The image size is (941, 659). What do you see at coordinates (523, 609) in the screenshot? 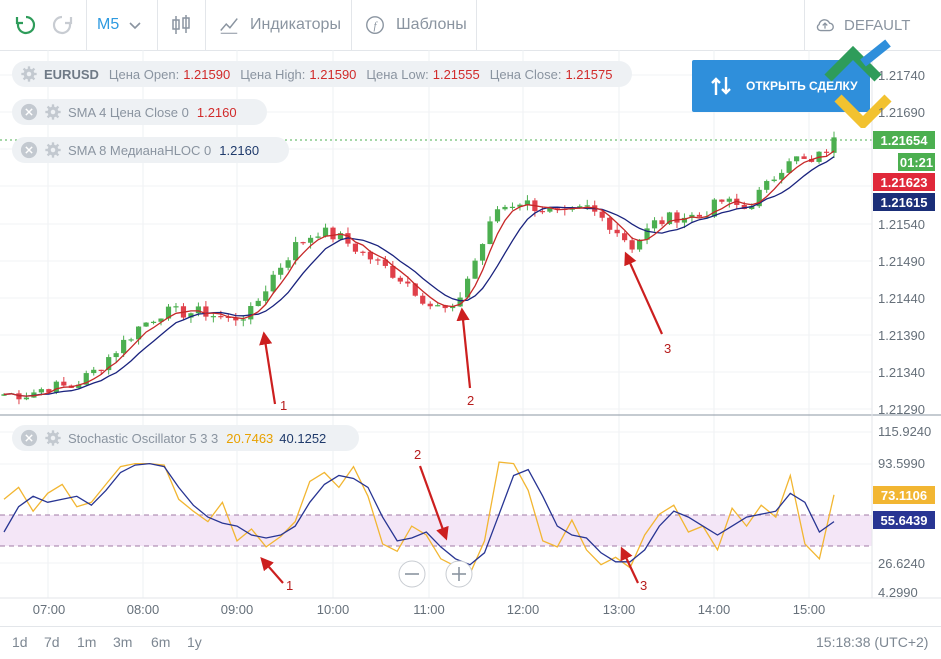
I see `time-axis-label: 12:00` at bounding box center [523, 609].